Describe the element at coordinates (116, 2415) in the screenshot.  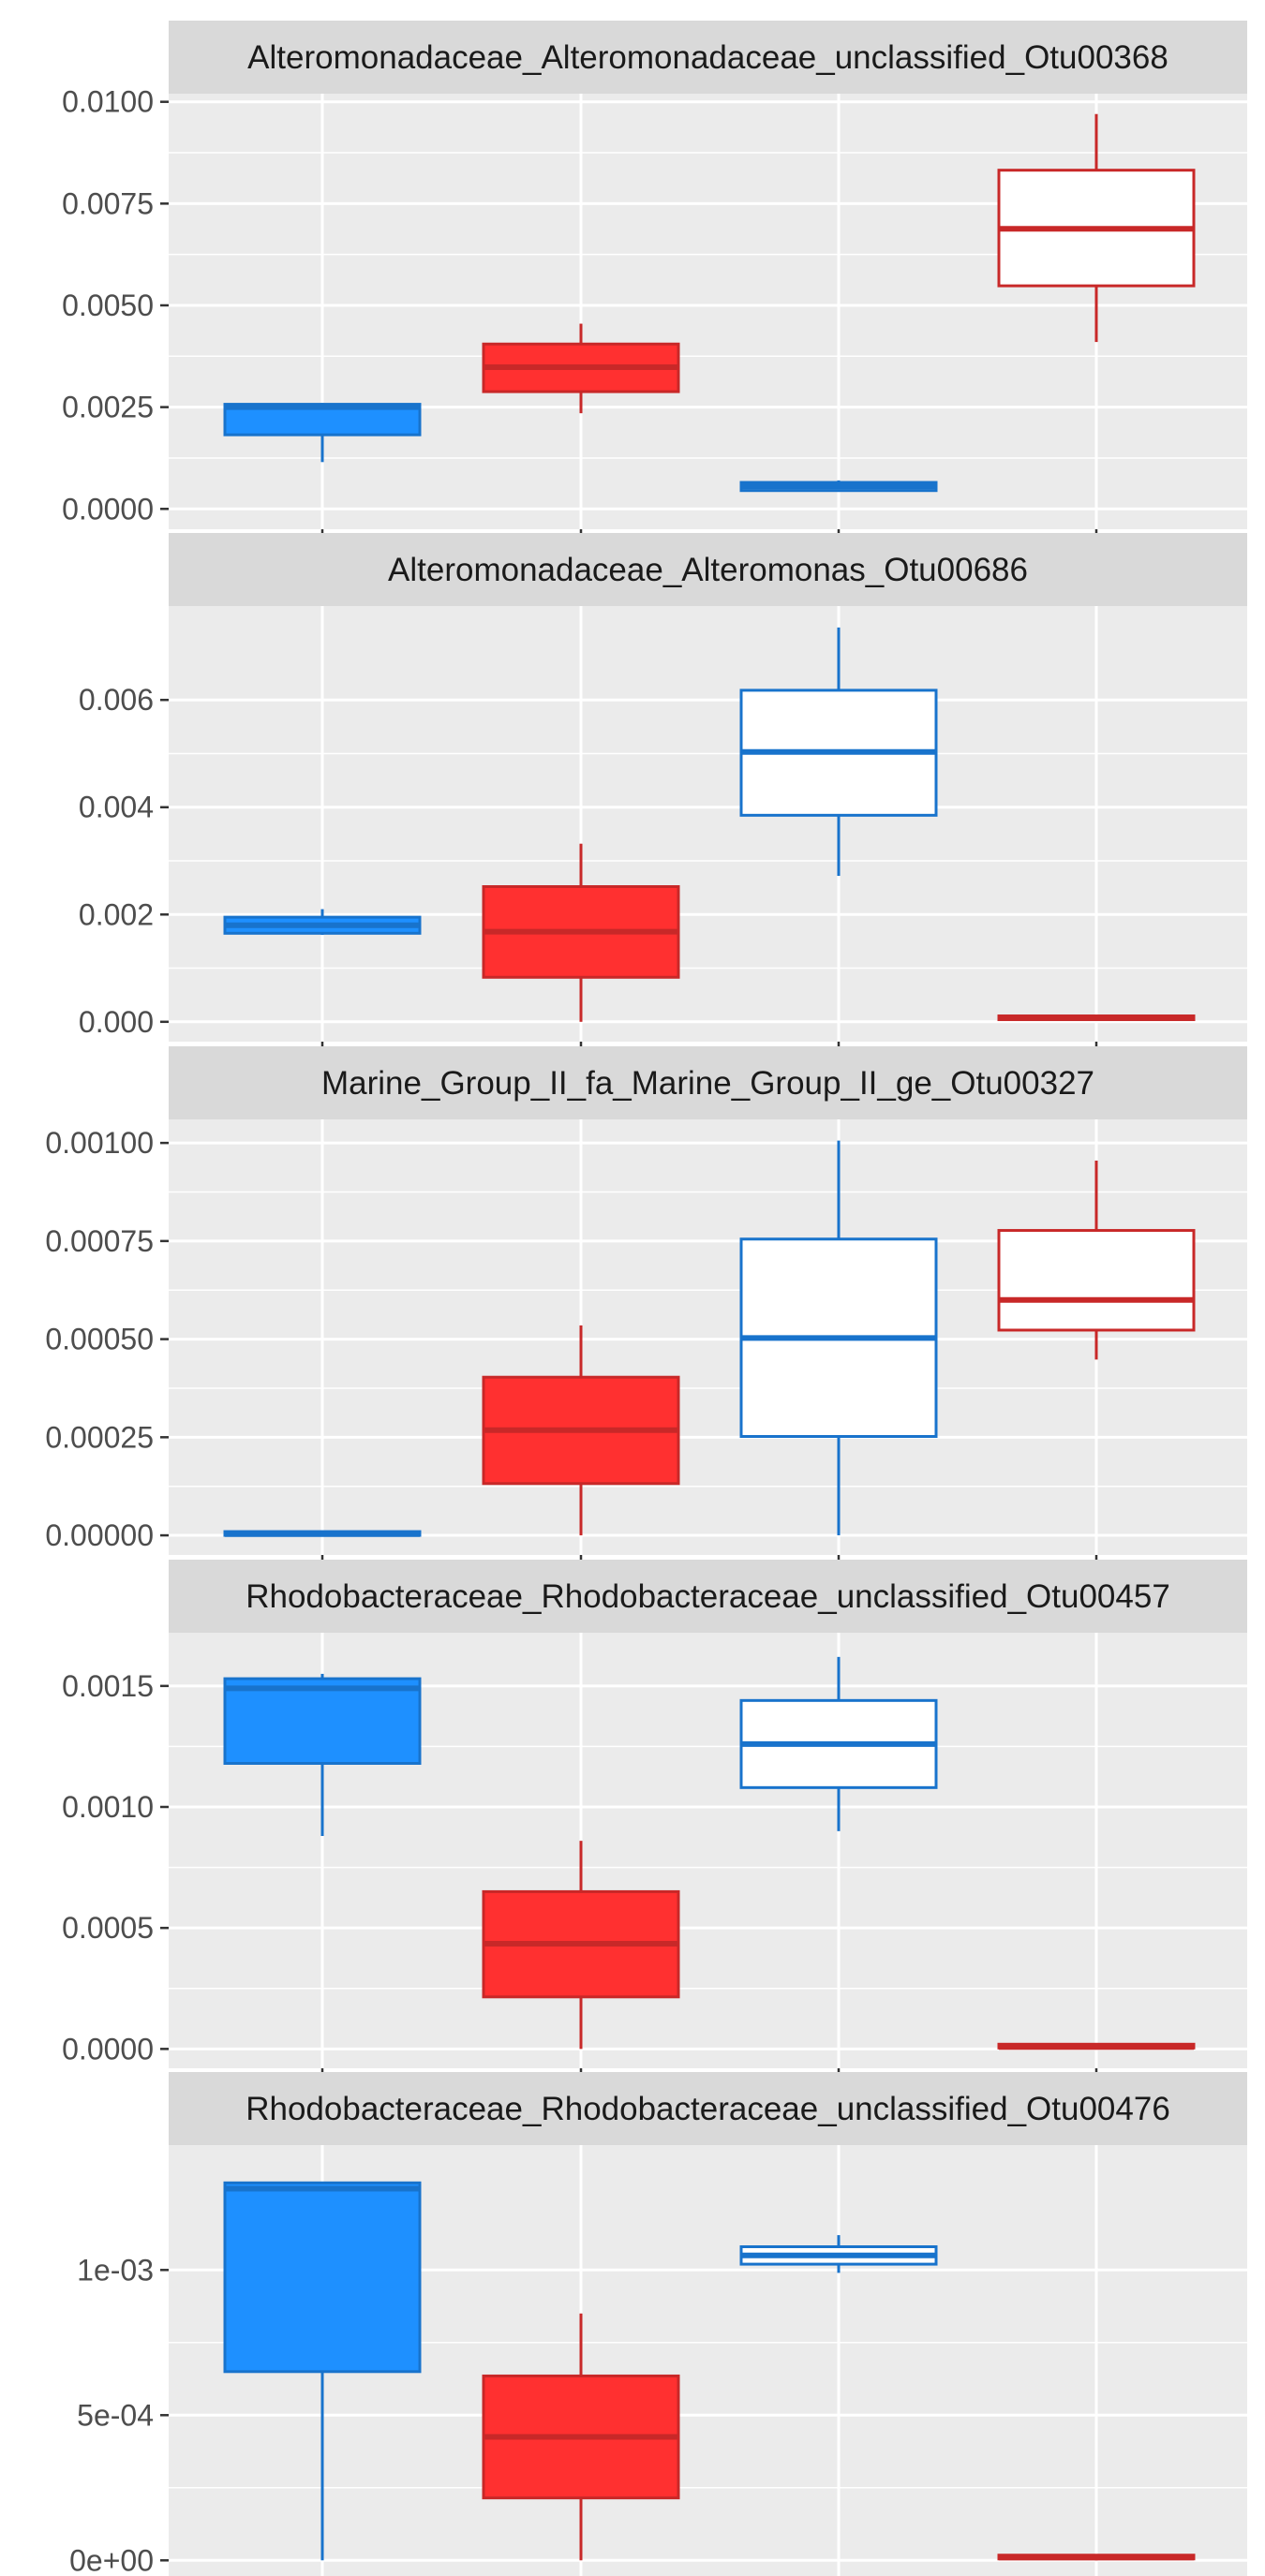
I see `y-tick-label: 5e-04` at that location.